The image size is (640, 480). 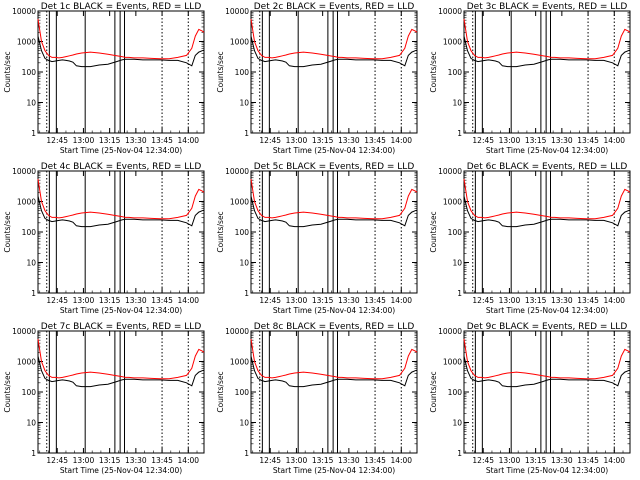 What do you see at coordinates (334, 167) in the screenshot?
I see `chart-title: Det 5c BLACK = Events, RED = LLD` at bounding box center [334, 167].